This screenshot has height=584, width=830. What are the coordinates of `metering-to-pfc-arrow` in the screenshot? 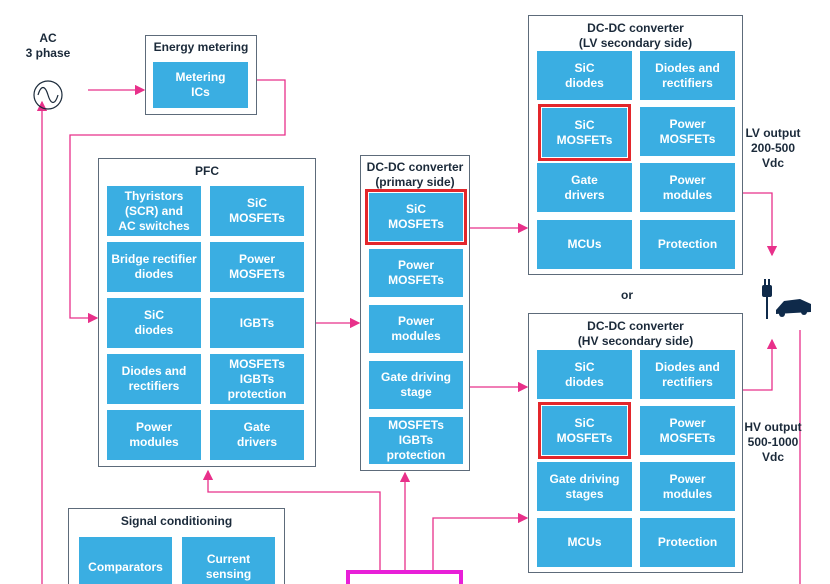 It's located at (177, 201).